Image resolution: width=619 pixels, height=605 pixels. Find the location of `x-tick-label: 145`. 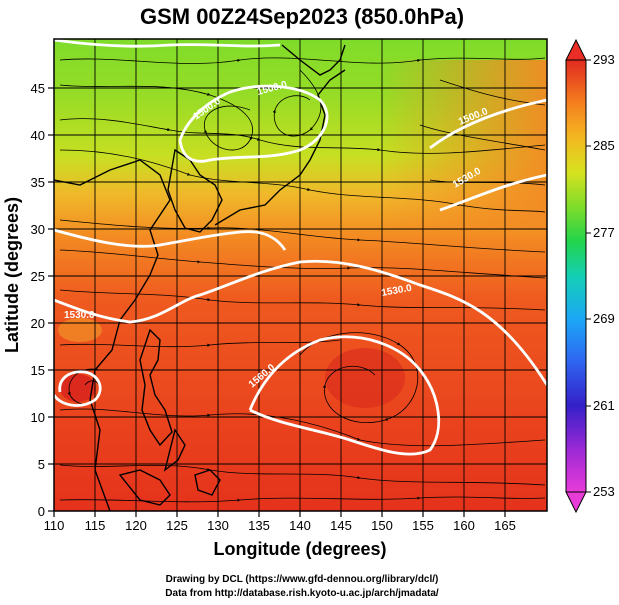

x-tick-label: 145 is located at coordinates (341, 525).